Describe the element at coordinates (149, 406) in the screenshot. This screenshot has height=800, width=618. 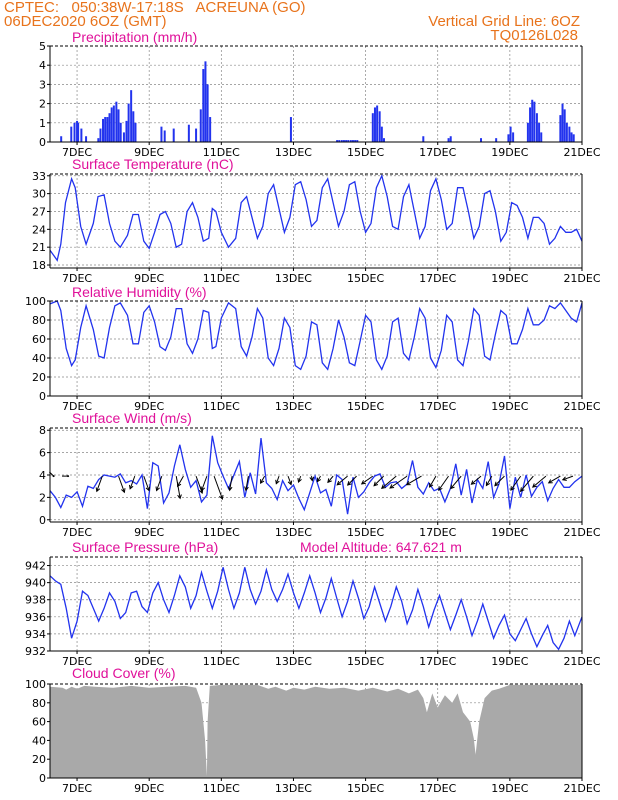
I see `rh-xtick-label: 9DEC` at that location.